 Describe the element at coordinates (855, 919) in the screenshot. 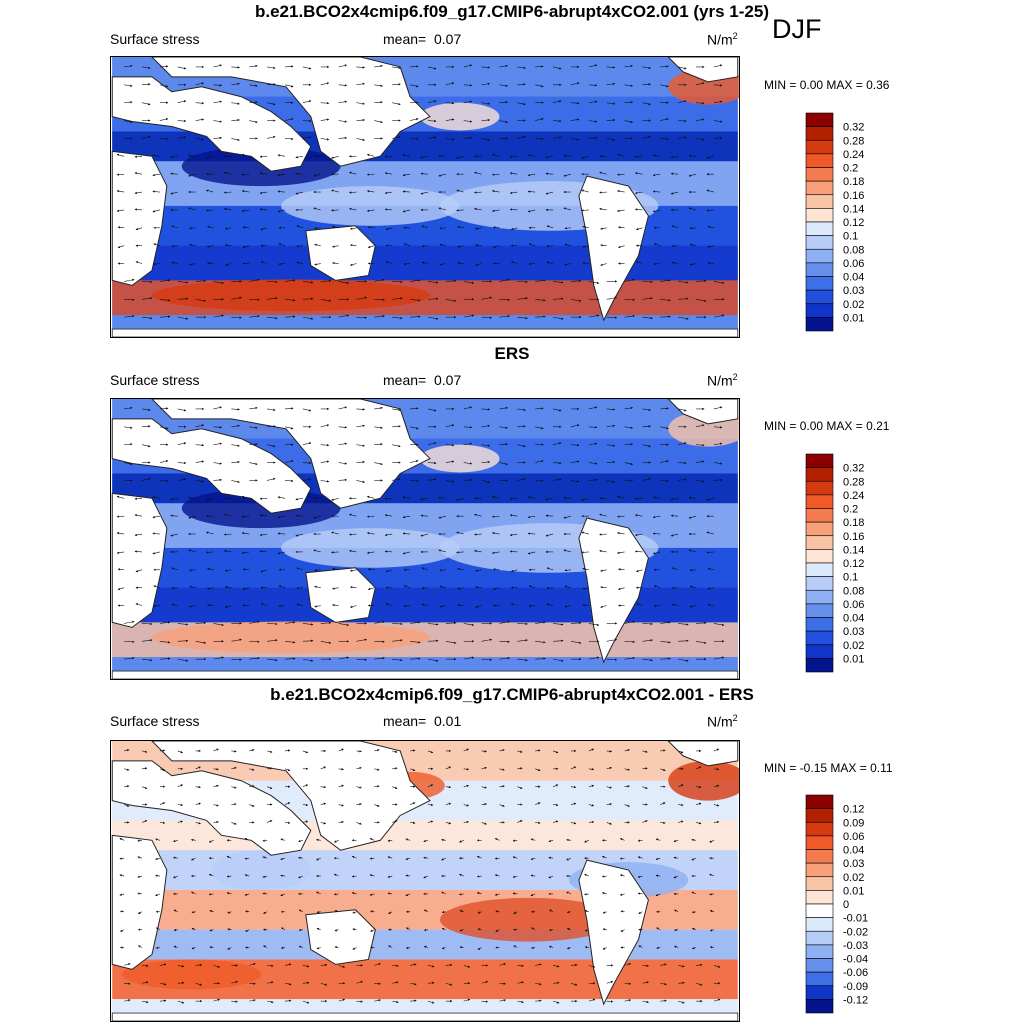

I see `colorbar-tick-label: -0.01` at that location.